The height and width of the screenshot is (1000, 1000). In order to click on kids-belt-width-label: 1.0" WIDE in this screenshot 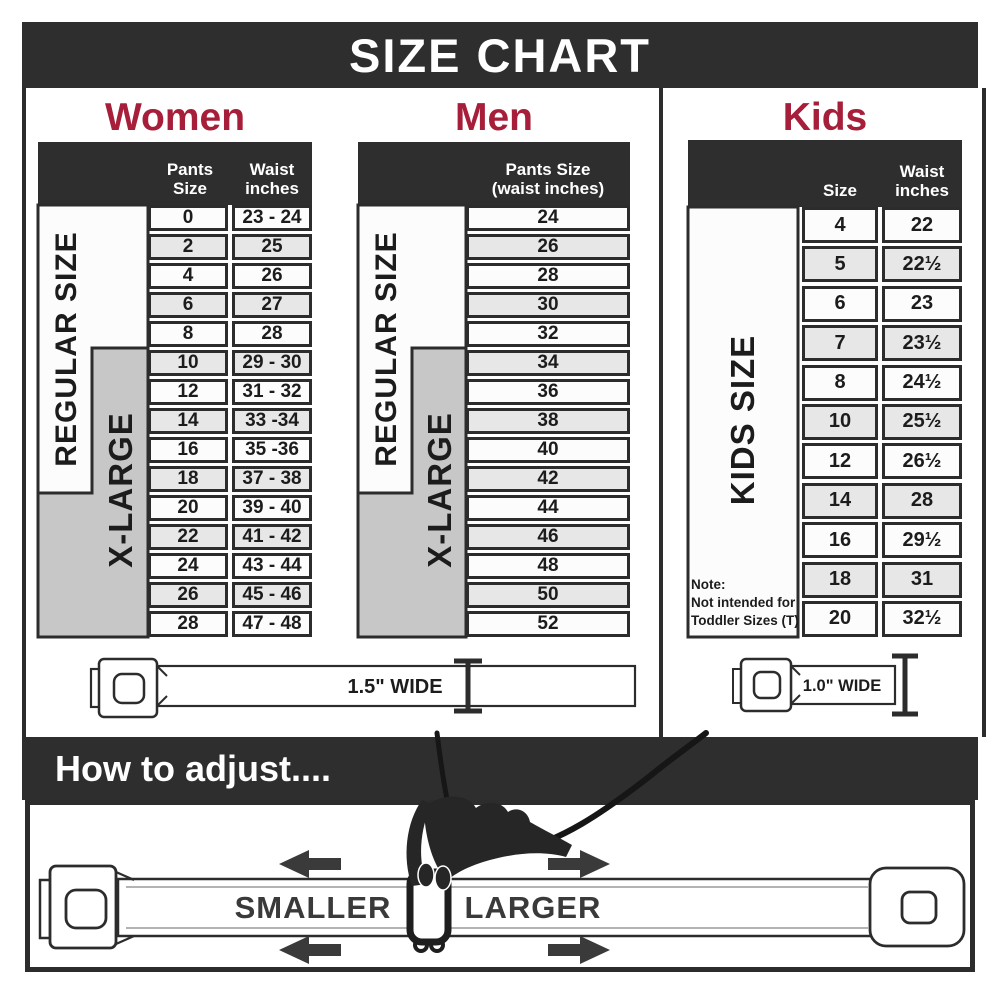, I will do `click(842, 686)`.